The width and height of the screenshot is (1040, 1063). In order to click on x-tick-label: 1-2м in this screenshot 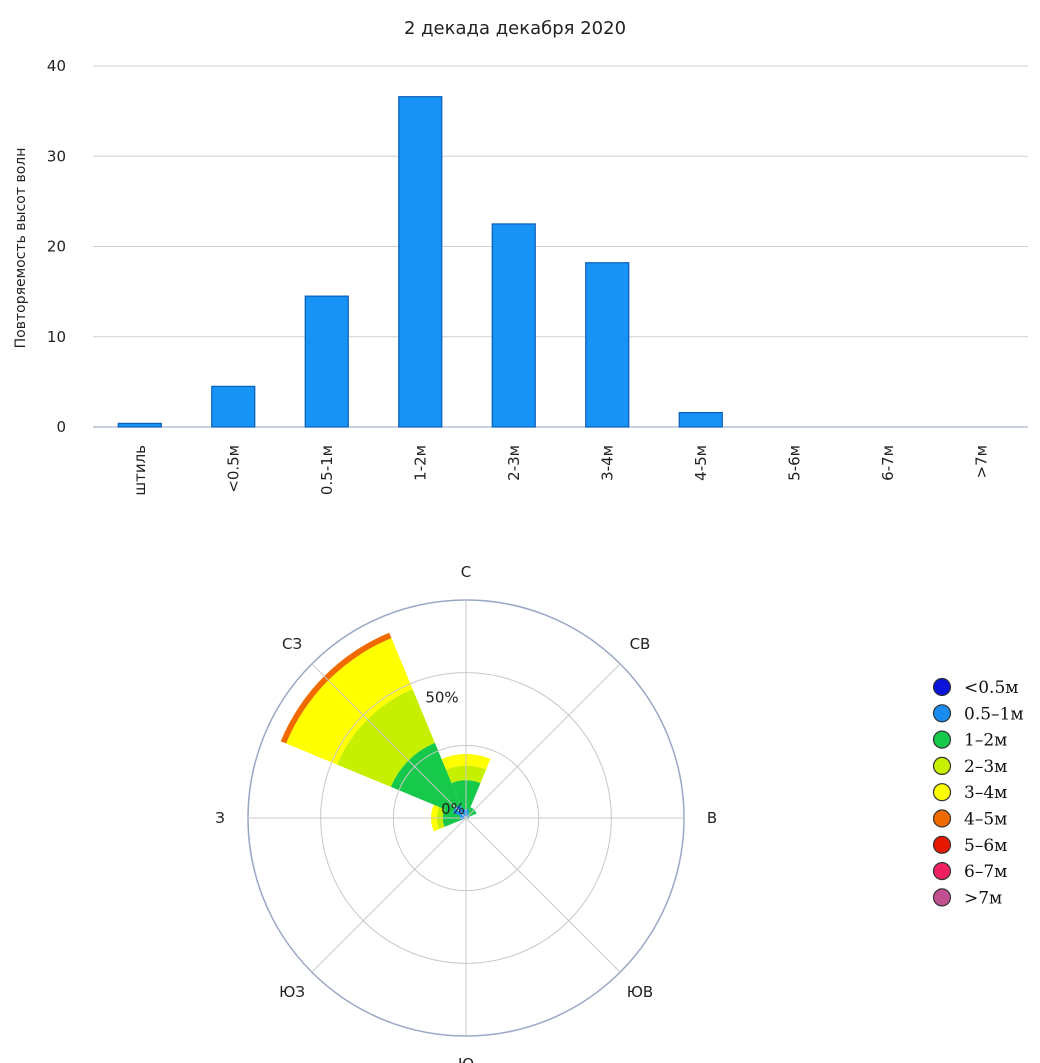, I will do `click(420, 463)`.